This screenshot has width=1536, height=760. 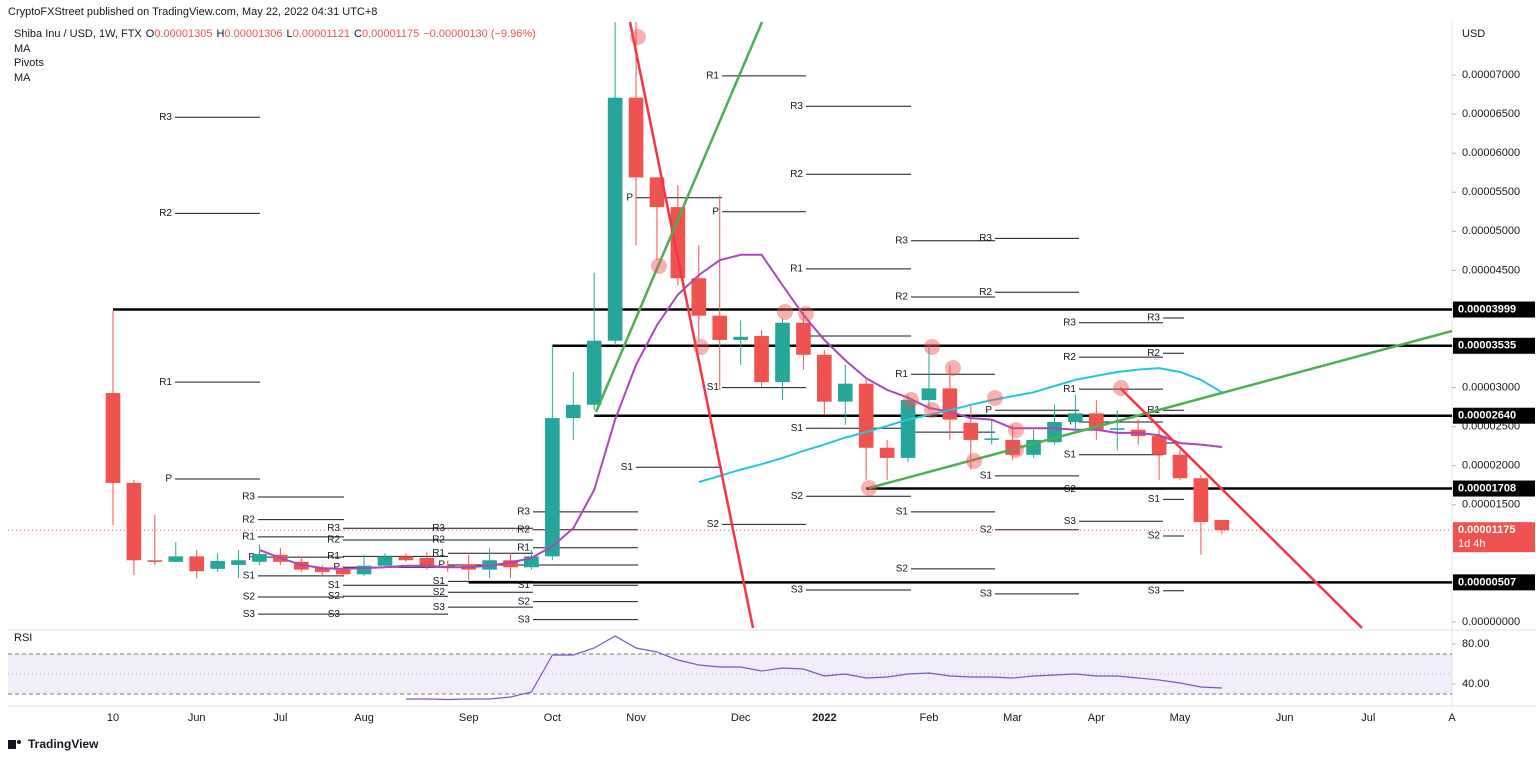 I want to click on change: −0.00000130 (−9.96%), so click(x=479, y=34).